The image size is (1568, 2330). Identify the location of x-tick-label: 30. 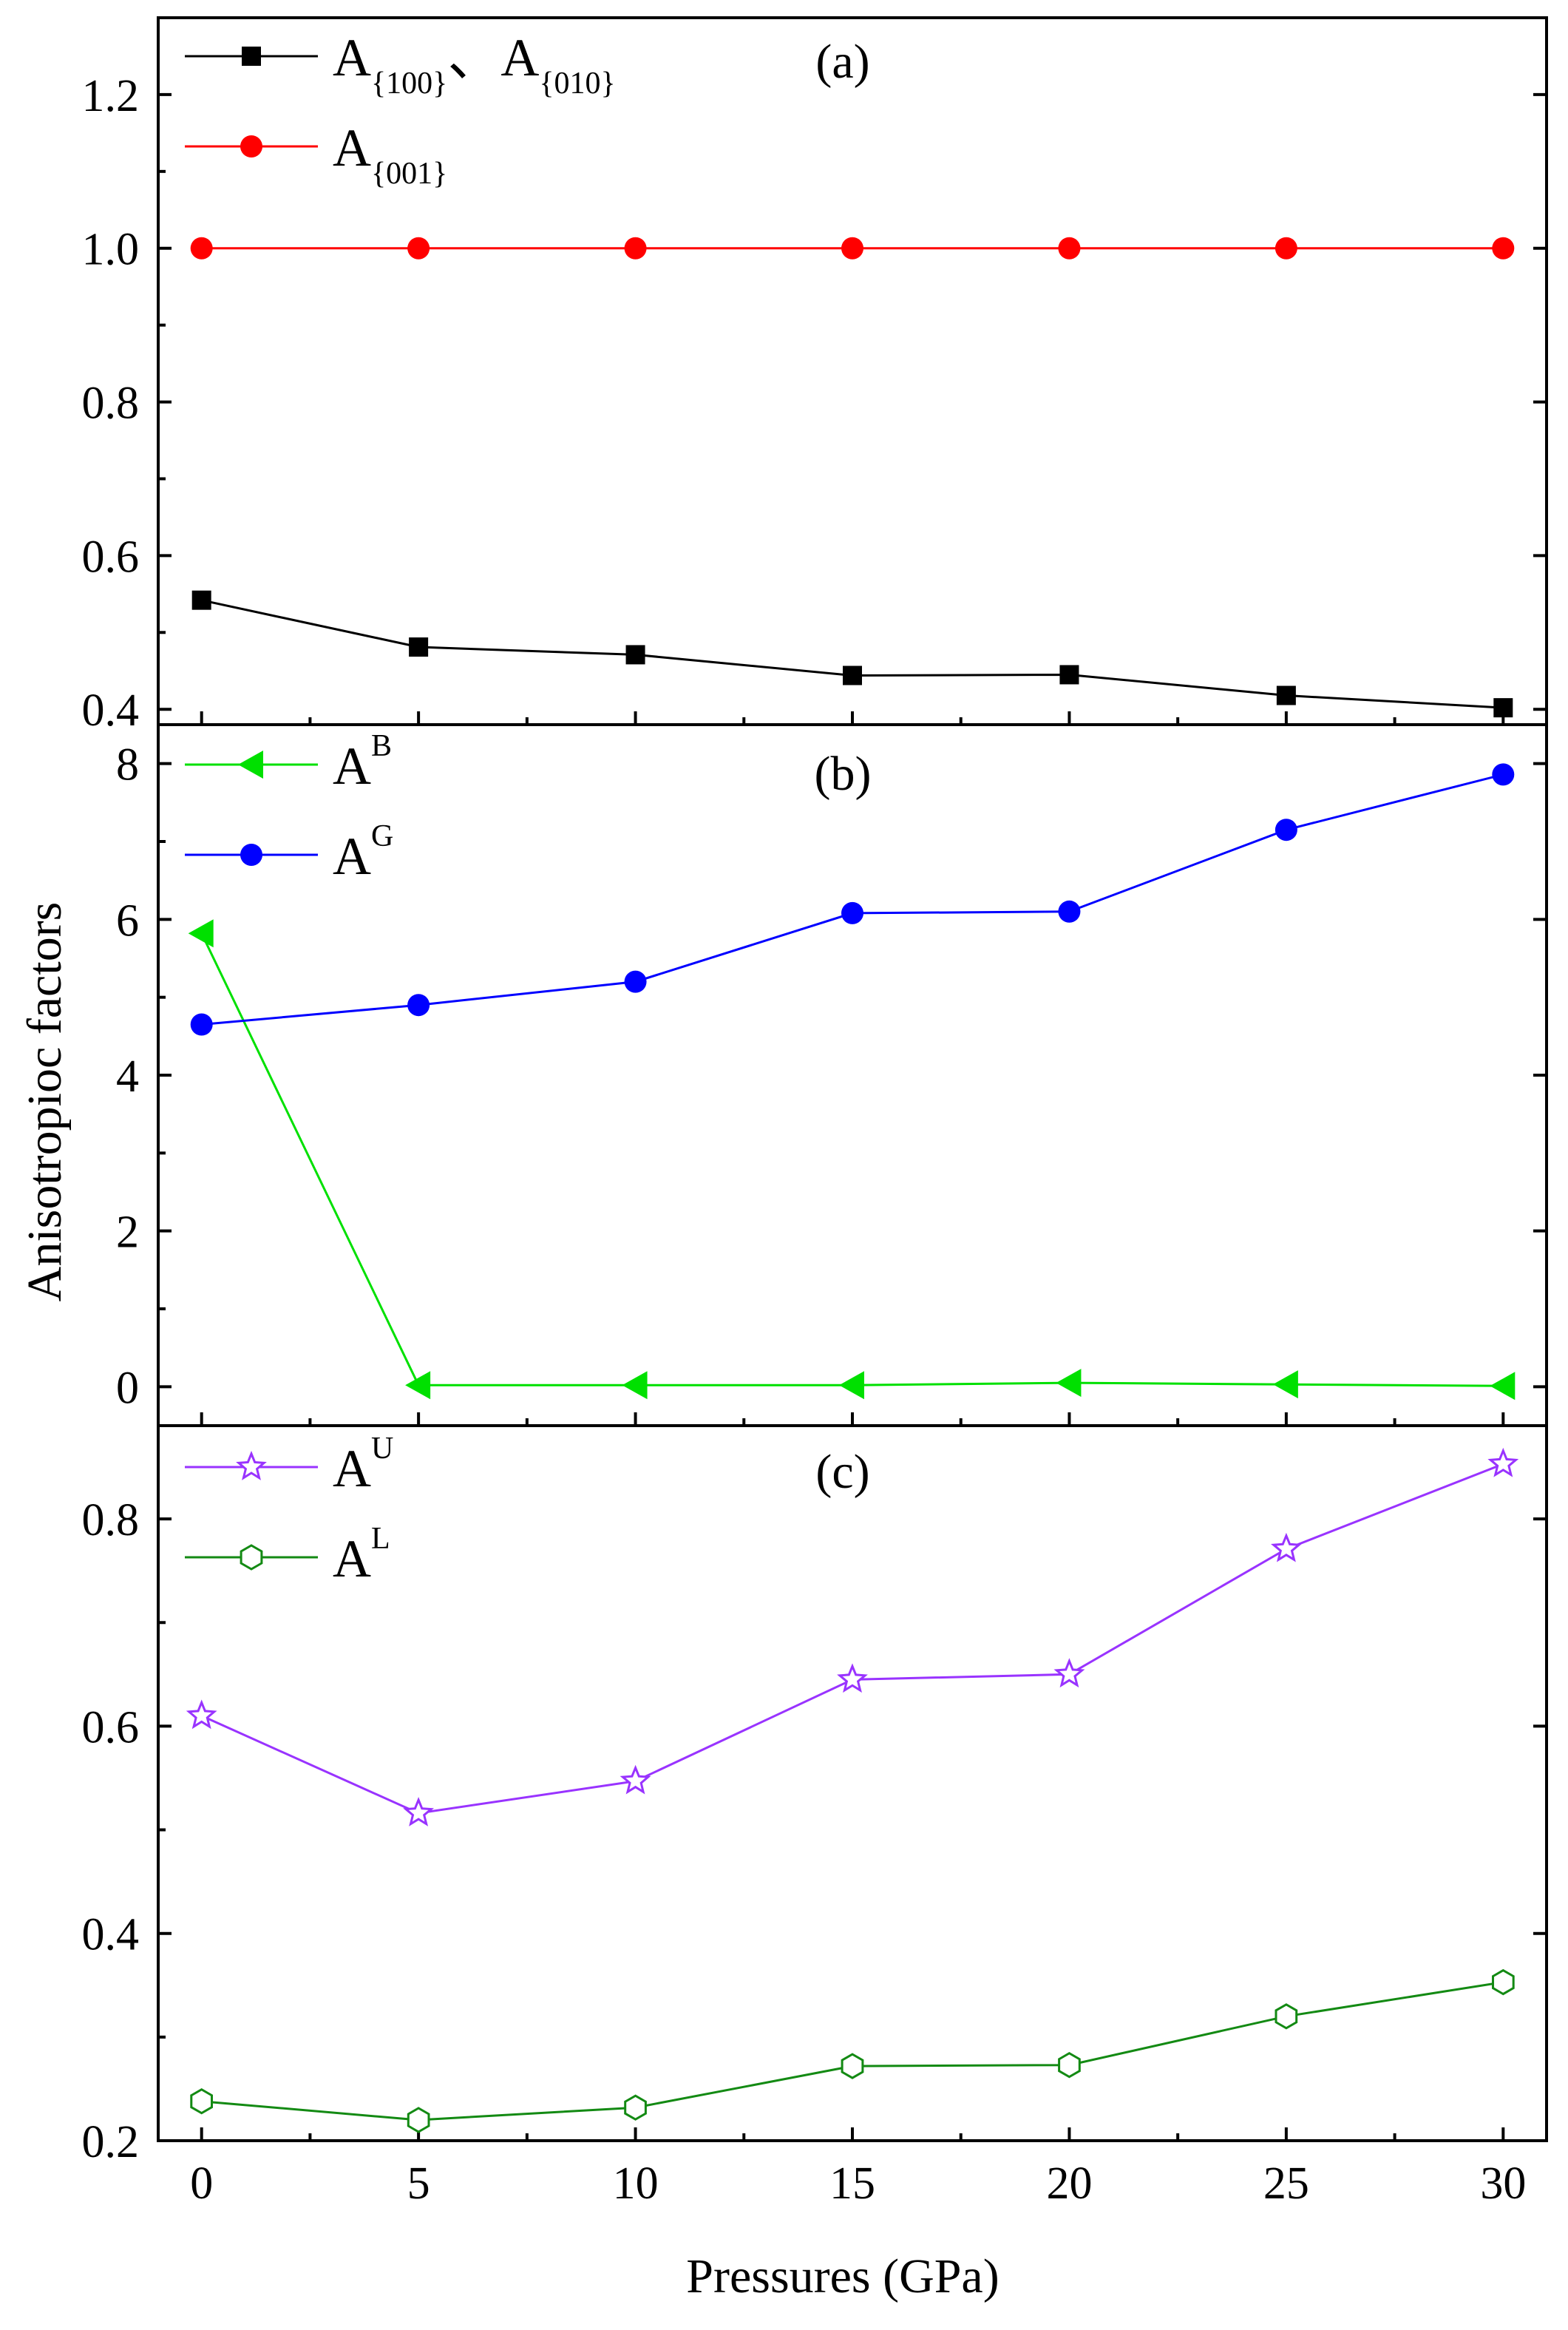
(1503, 2184).